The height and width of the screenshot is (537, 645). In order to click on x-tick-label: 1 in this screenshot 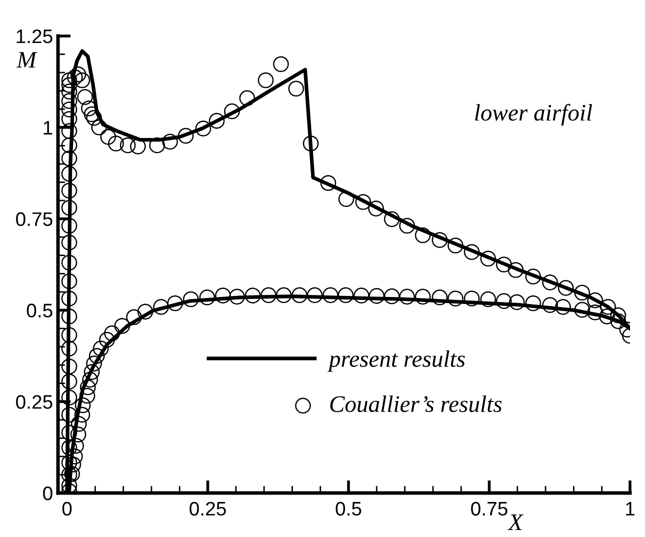, I will do `click(630, 509)`.